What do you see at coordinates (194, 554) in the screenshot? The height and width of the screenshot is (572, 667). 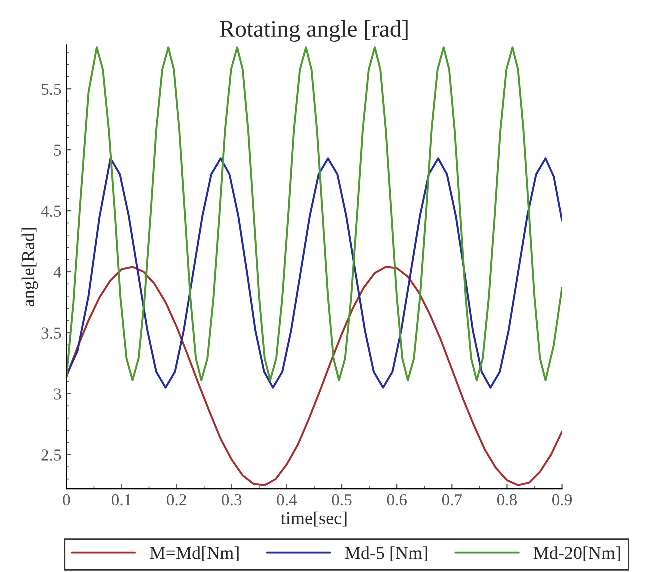 I see `legend-label: M=Md[Nm]` at bounding box center [194, 554].